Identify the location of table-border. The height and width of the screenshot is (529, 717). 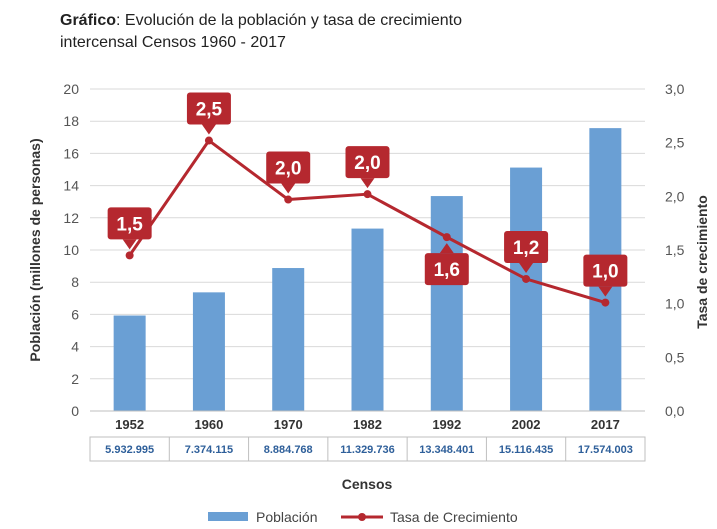
(367, 449).